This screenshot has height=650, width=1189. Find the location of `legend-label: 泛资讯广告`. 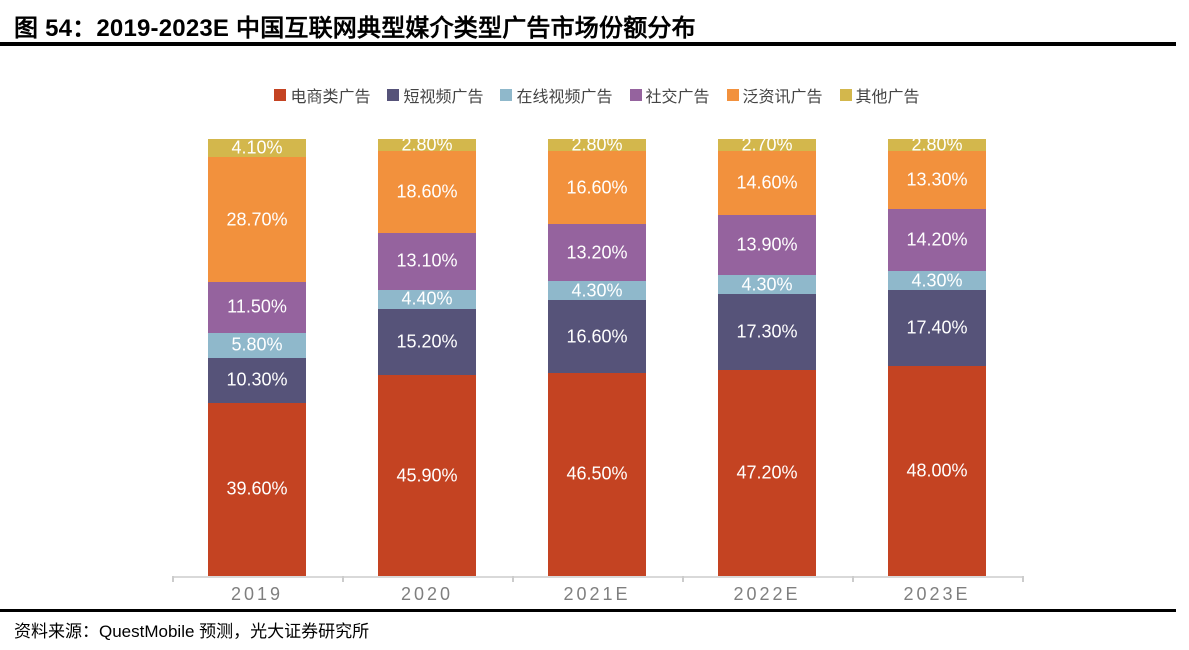

legend-label: 泛资讯广告 is located at coordinates (782, 97).